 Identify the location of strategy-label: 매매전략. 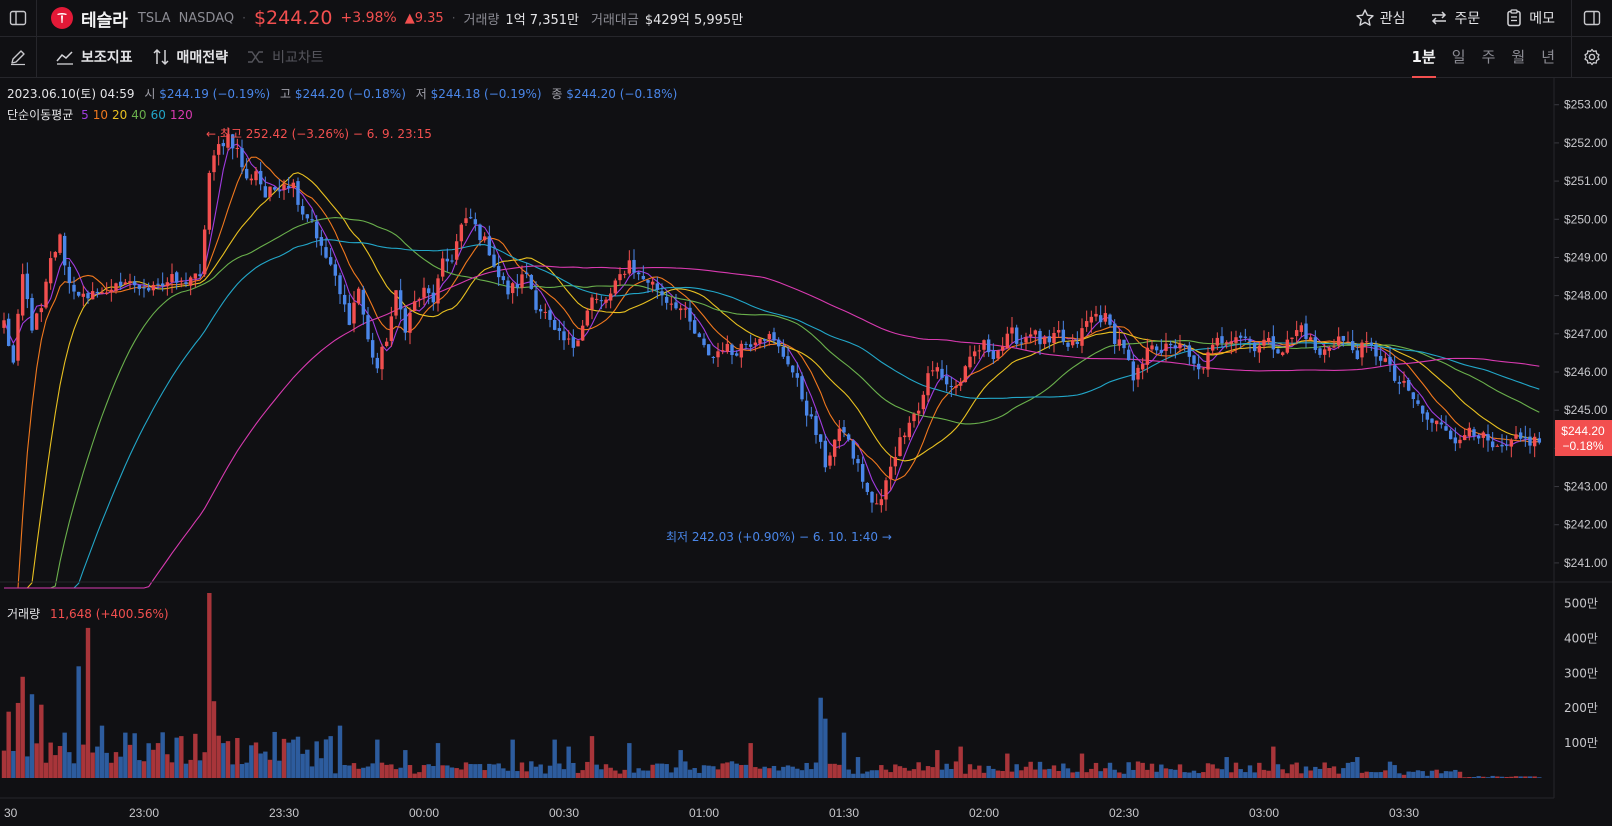
(202, 58).